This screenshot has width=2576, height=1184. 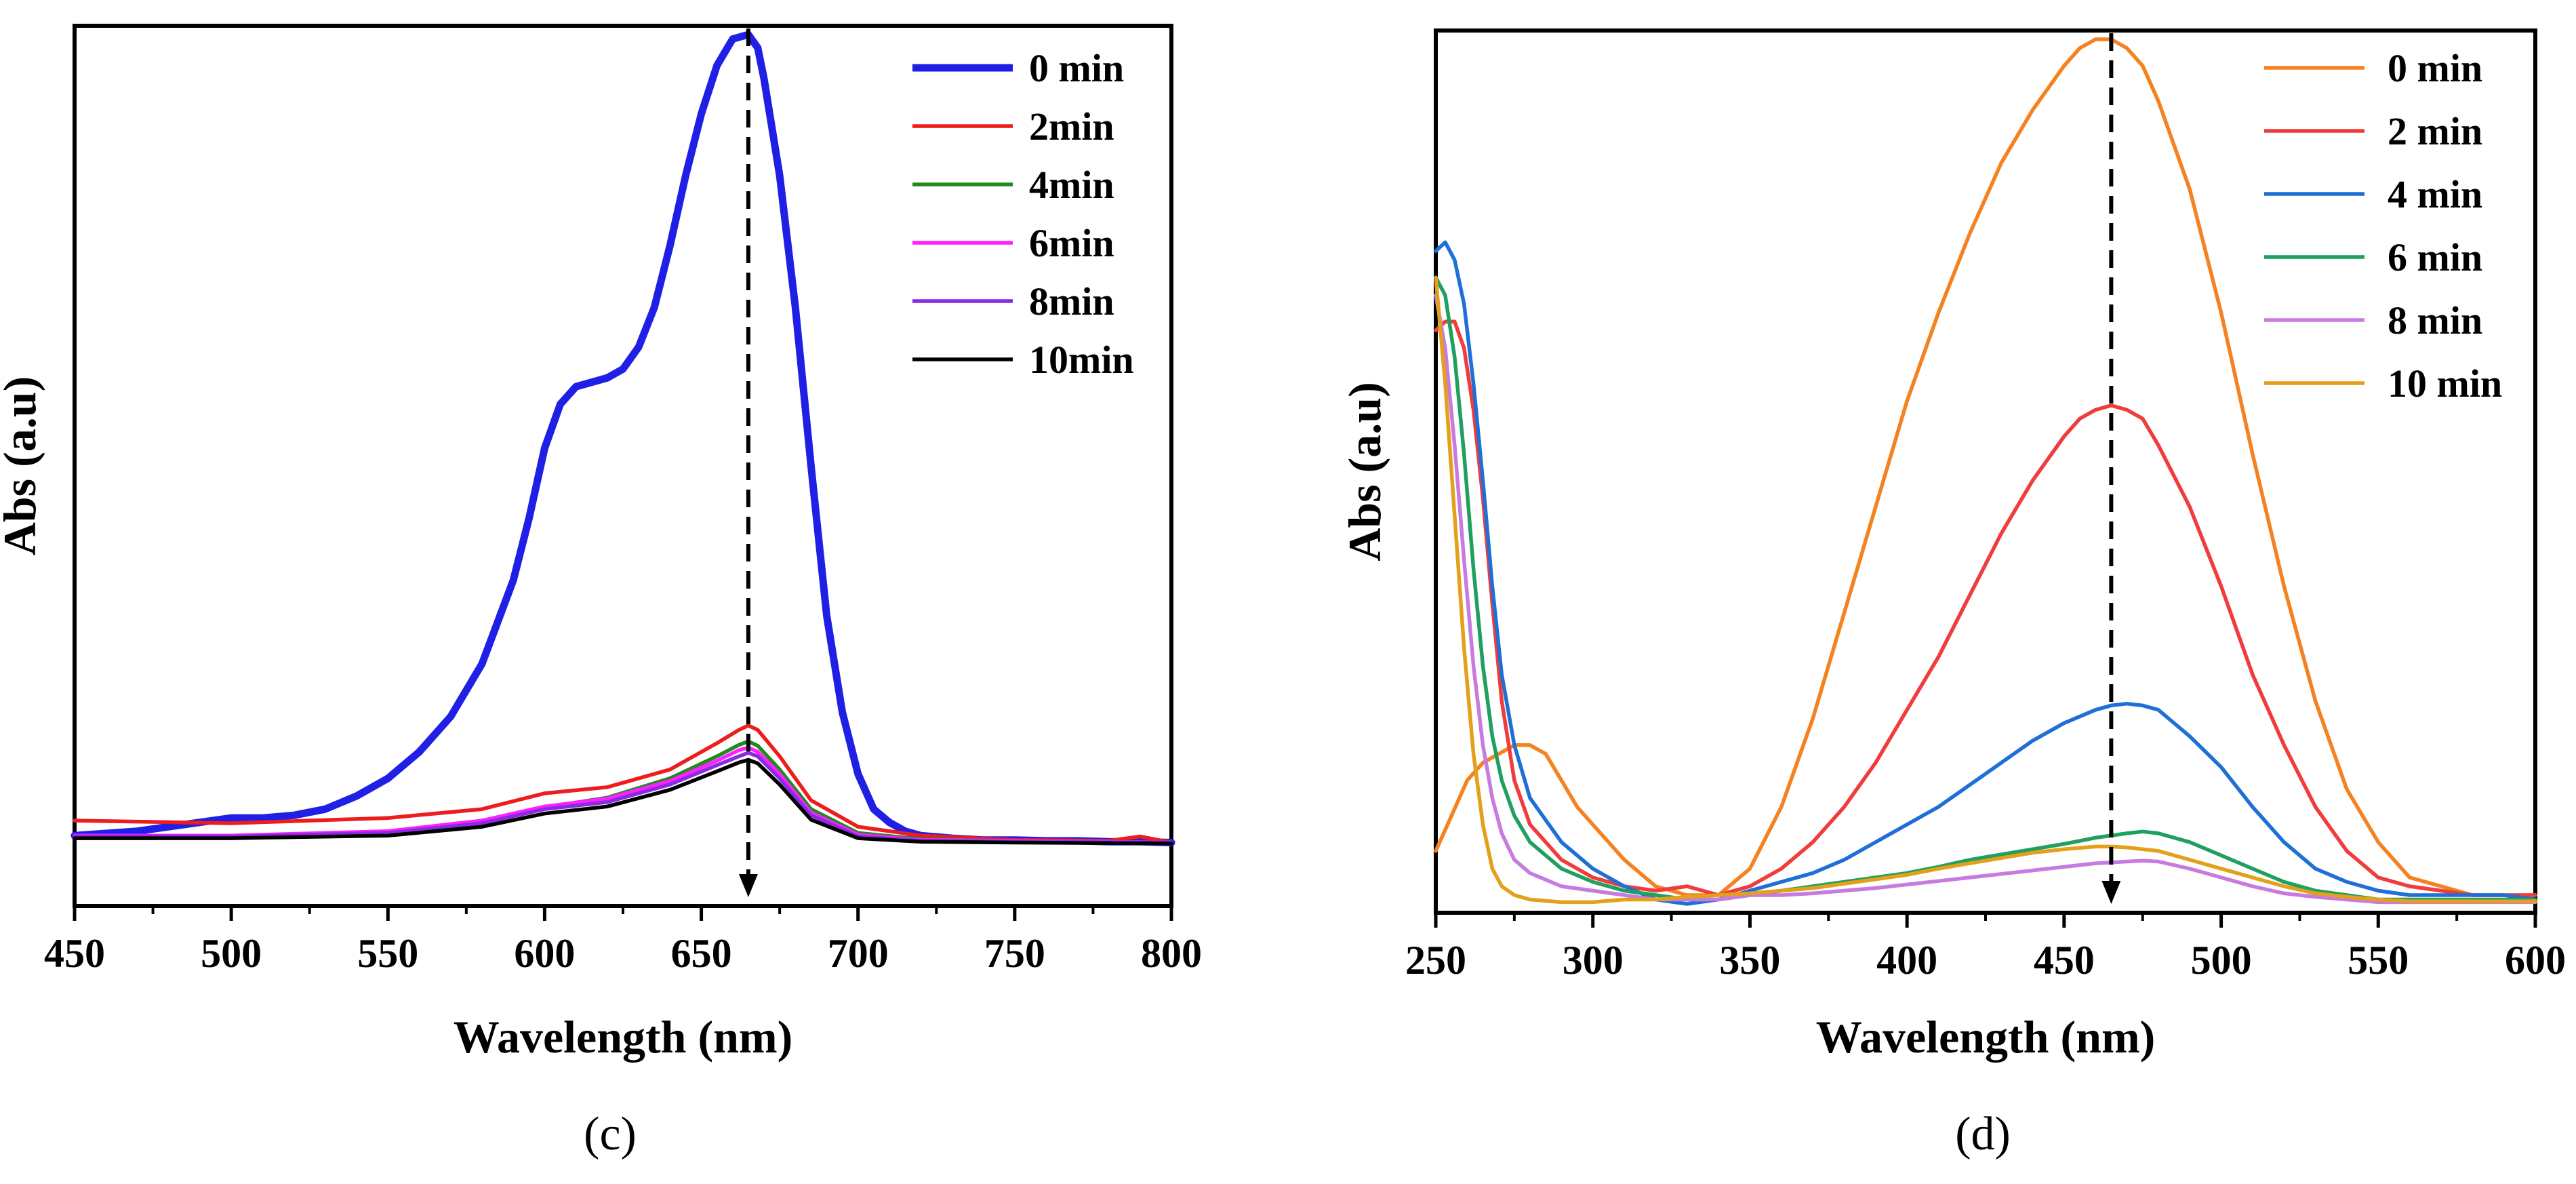 What do you see at coordinates (1435, 960) in the screenshot?
I see `x-tick-label: 250` at bounding box center [1435, 960].